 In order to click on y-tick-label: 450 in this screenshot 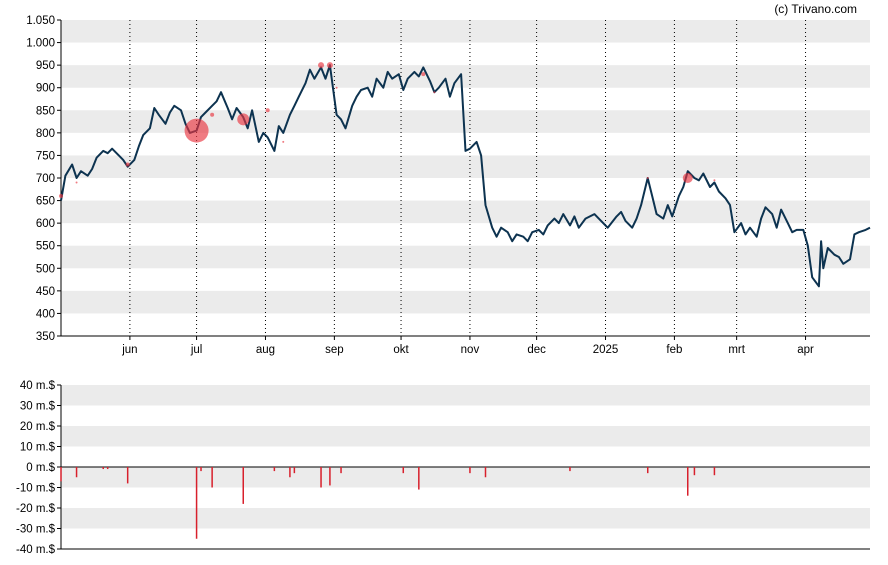, I will do `click(45, 292)`.